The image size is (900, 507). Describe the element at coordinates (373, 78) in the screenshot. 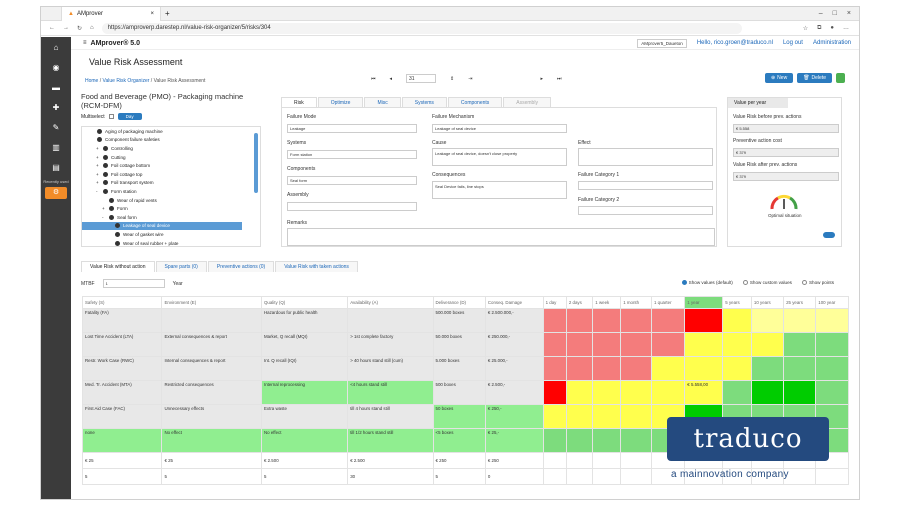

I see `first-page-icon: ⏮` at that location.